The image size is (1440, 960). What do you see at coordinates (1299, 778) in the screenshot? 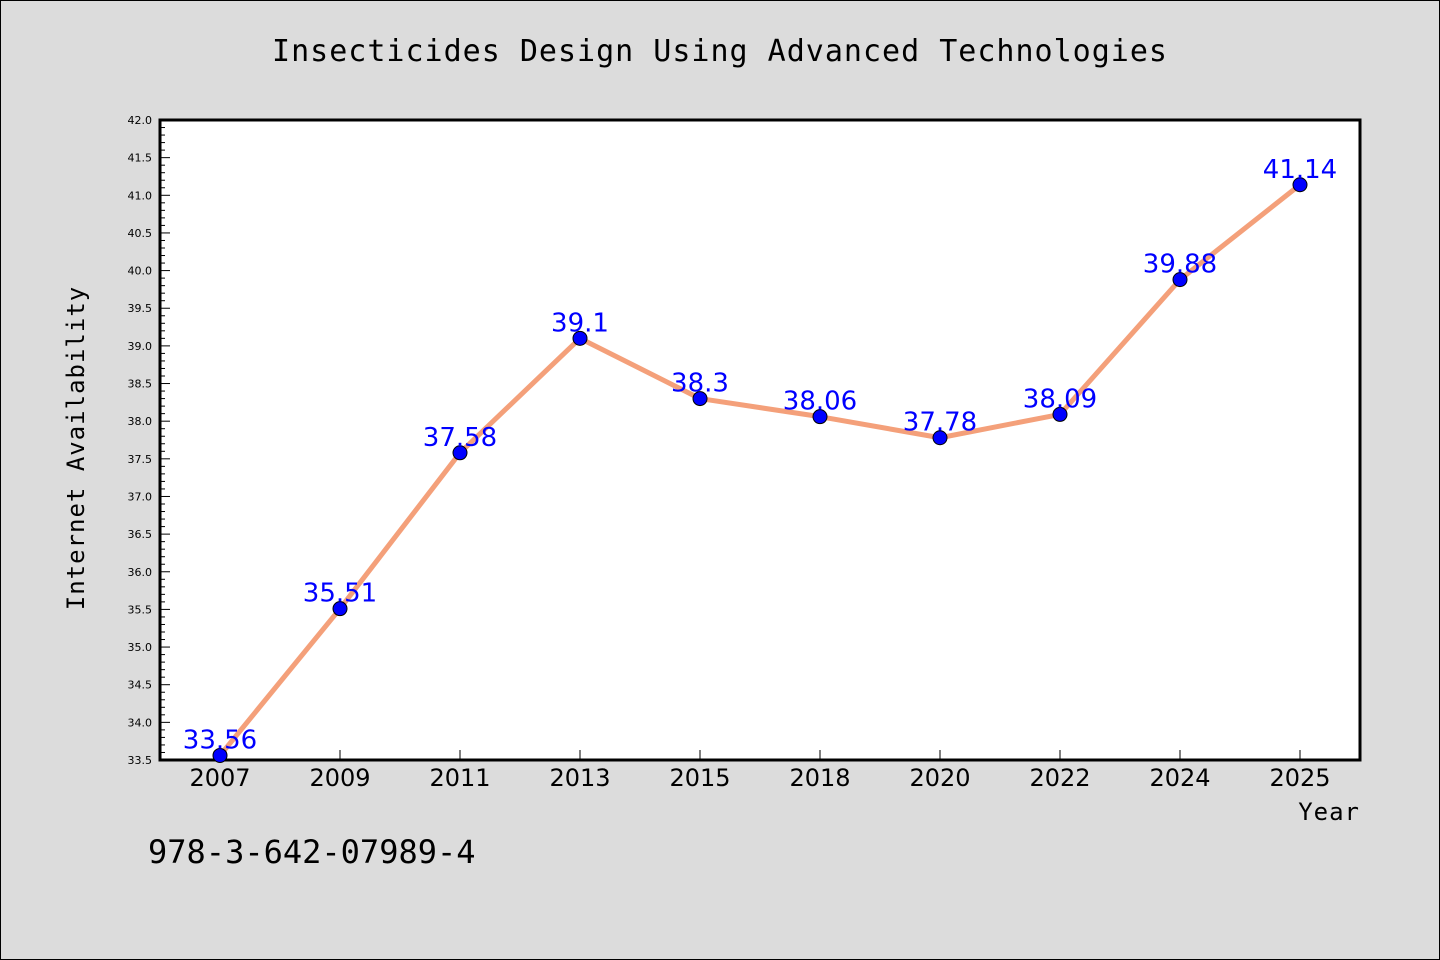
I see `x-tick-label: 2025` at bounding box center [1299, 778].